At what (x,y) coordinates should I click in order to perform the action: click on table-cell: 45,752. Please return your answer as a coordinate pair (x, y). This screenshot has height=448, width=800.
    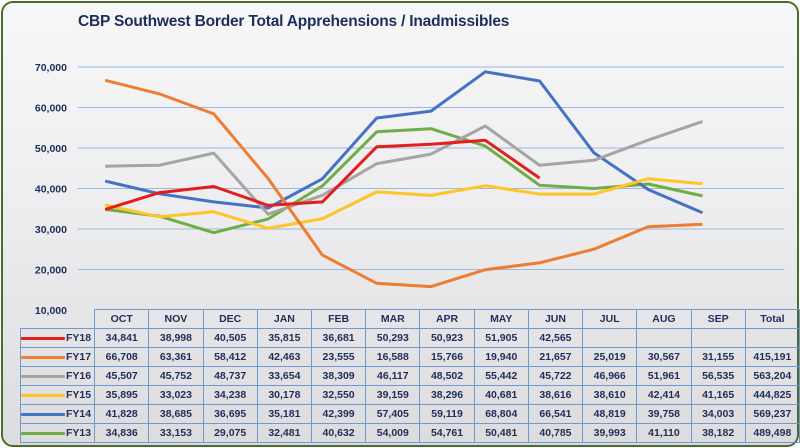
    Looking at the image, I should click on (176, 376).